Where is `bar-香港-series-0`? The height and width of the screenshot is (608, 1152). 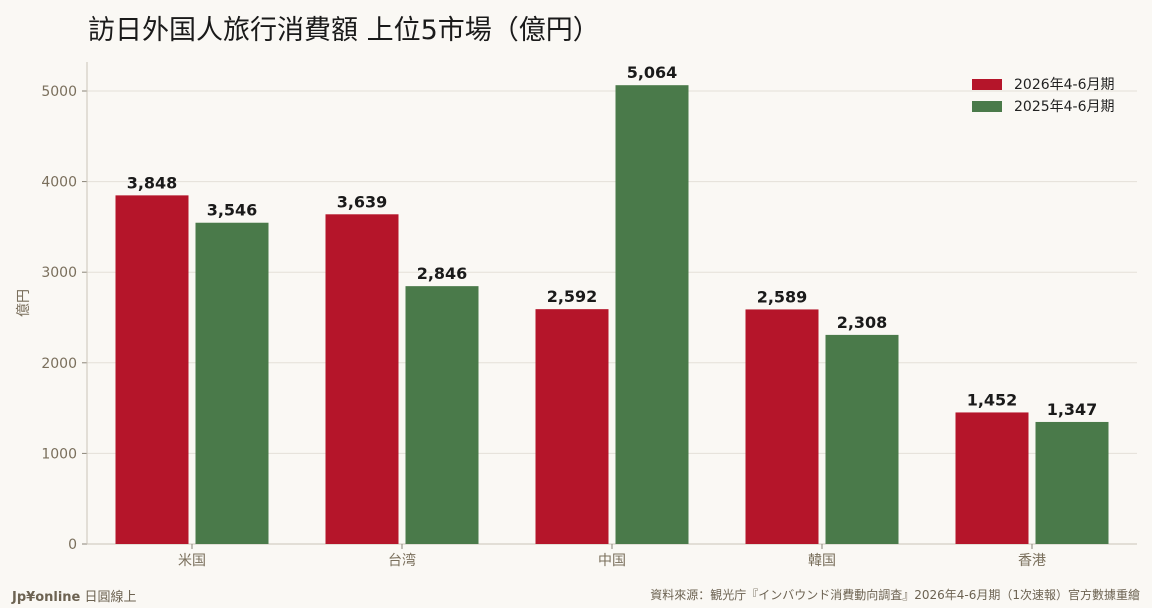 bar-香港-series-0 is located at coordinates (992, 478).